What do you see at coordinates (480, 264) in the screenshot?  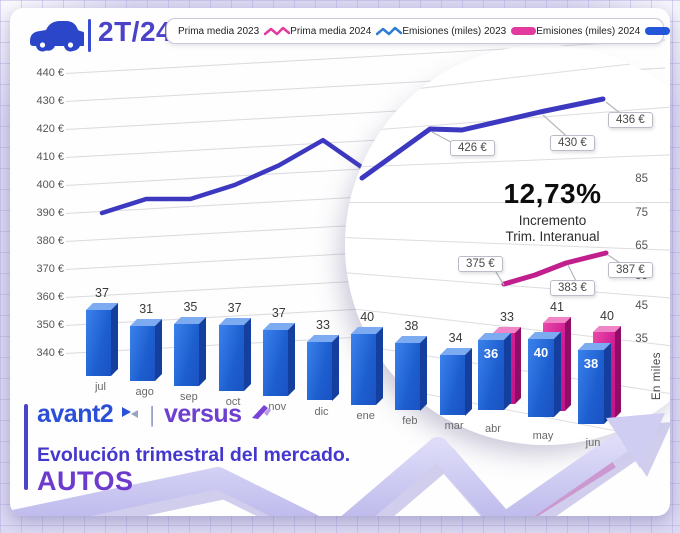 I see `callout-prima-2023-0: 375 €` at bounding box center [480, 264].